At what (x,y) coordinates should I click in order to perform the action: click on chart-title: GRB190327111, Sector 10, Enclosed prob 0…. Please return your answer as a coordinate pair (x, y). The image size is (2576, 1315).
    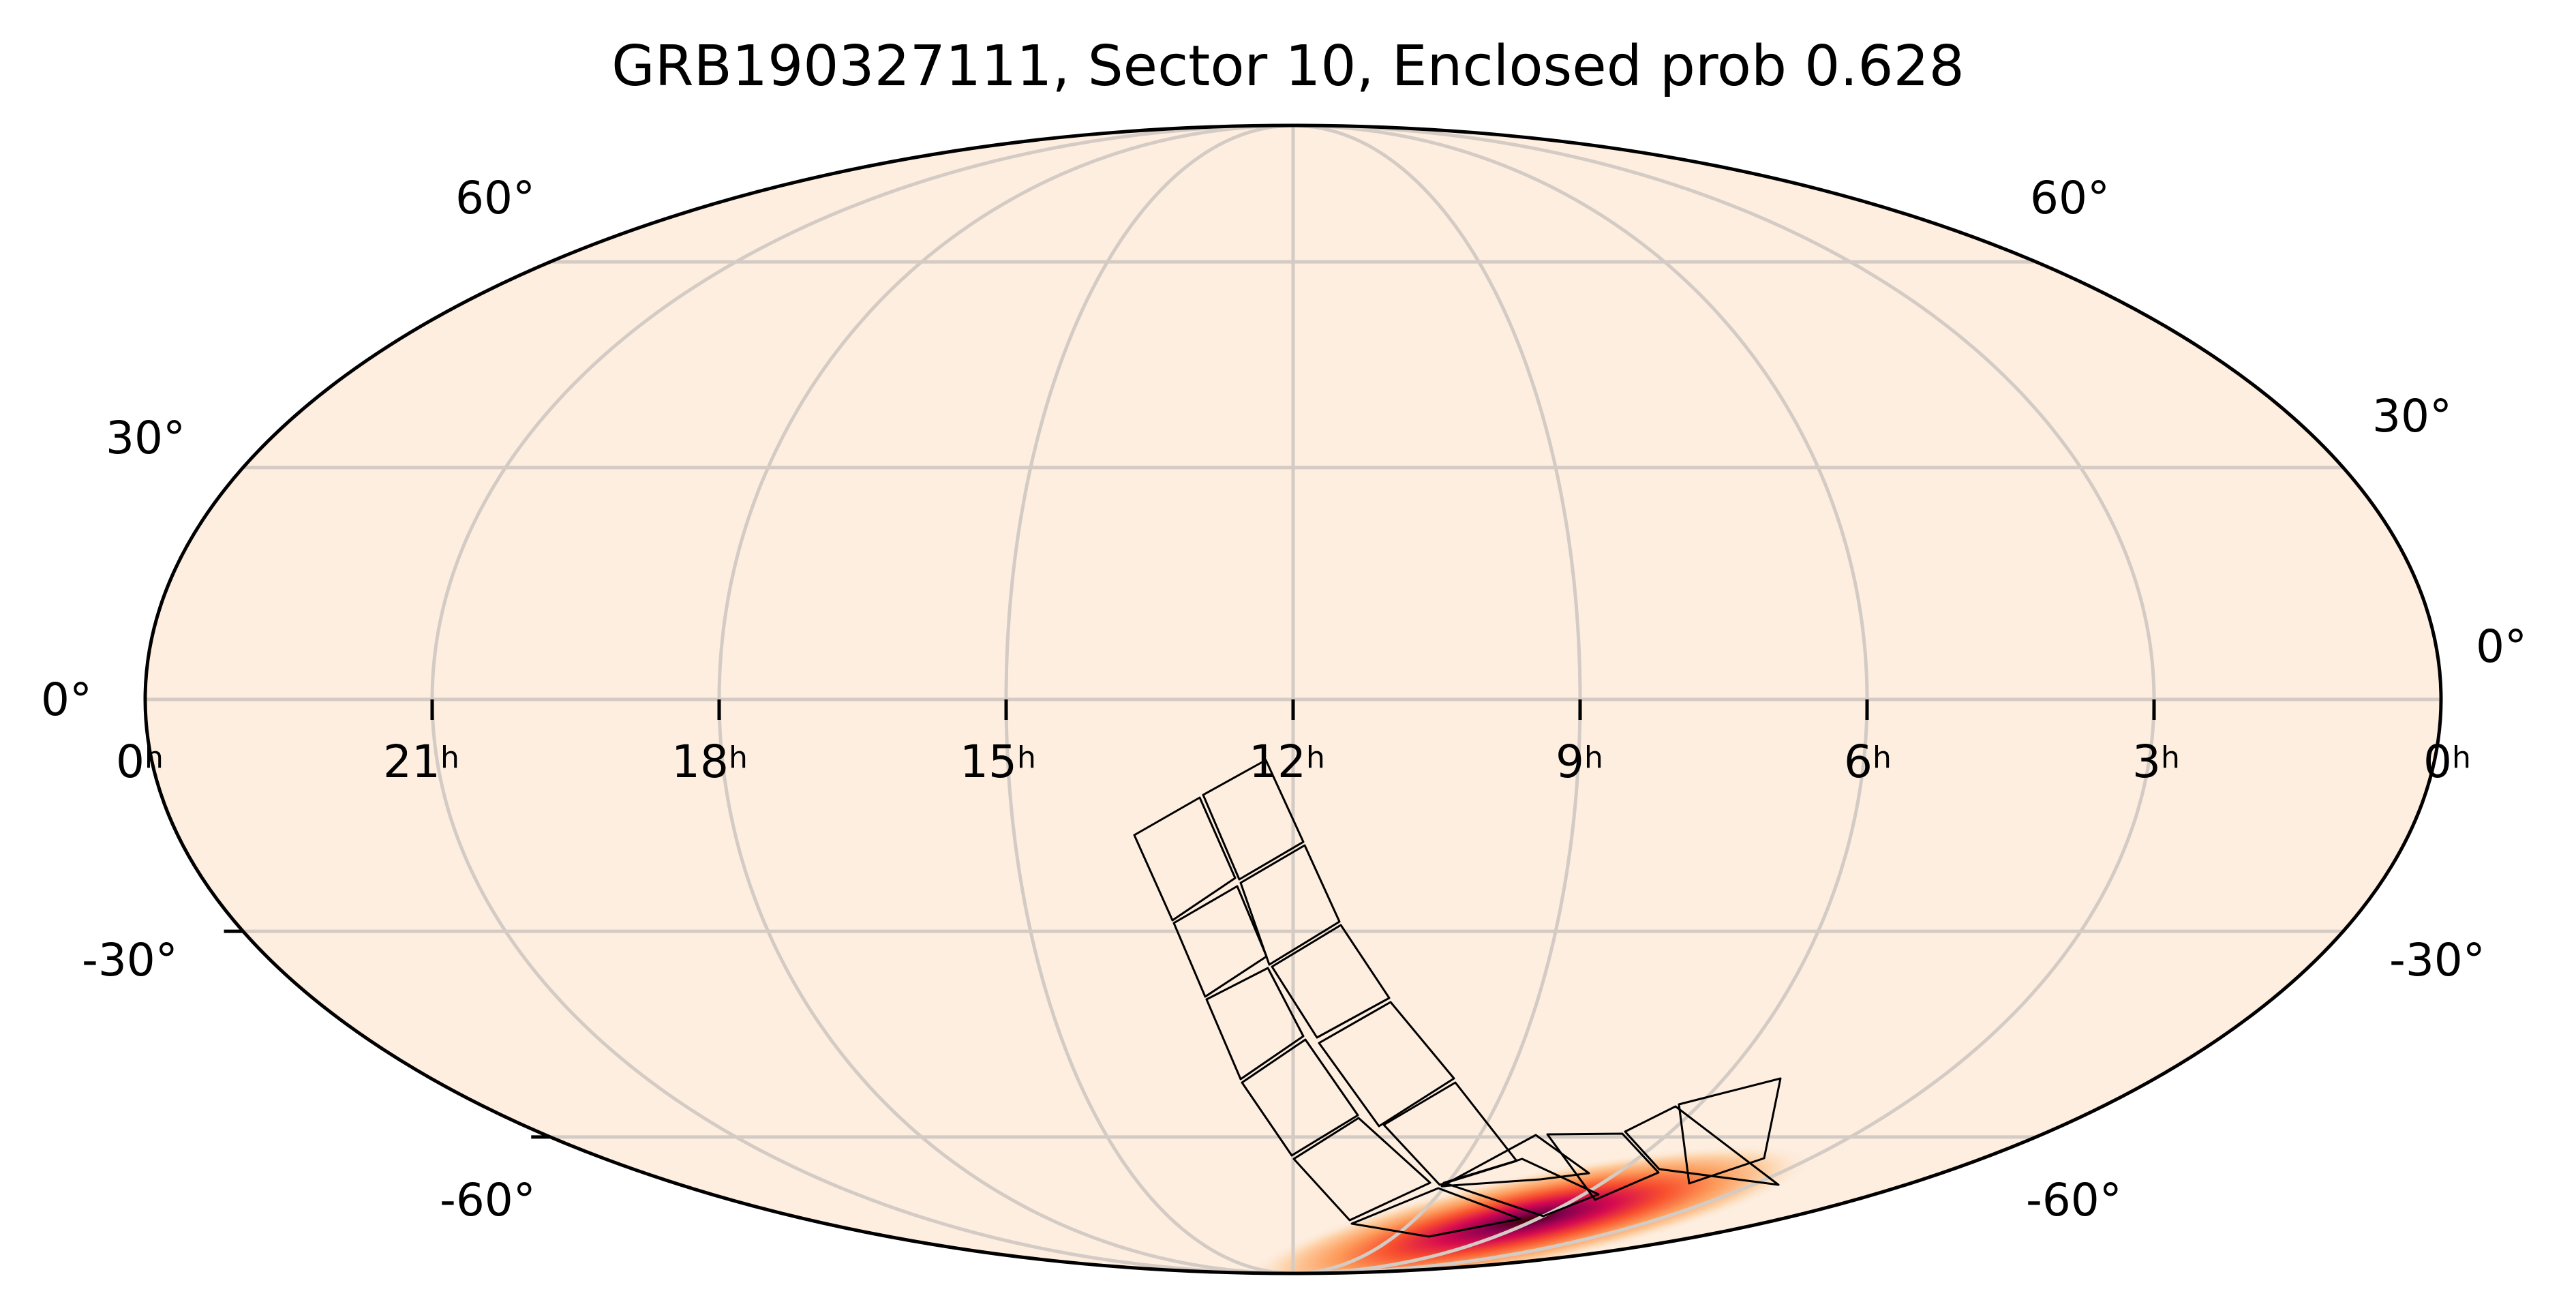
    Looking at the image, I should click on (1288, 66).